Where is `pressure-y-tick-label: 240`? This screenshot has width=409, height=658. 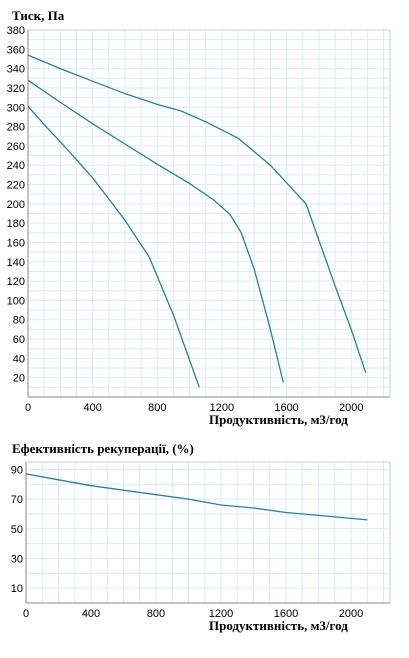 pressure-y-tick-label: 240 is located at coordinates (16, 166).